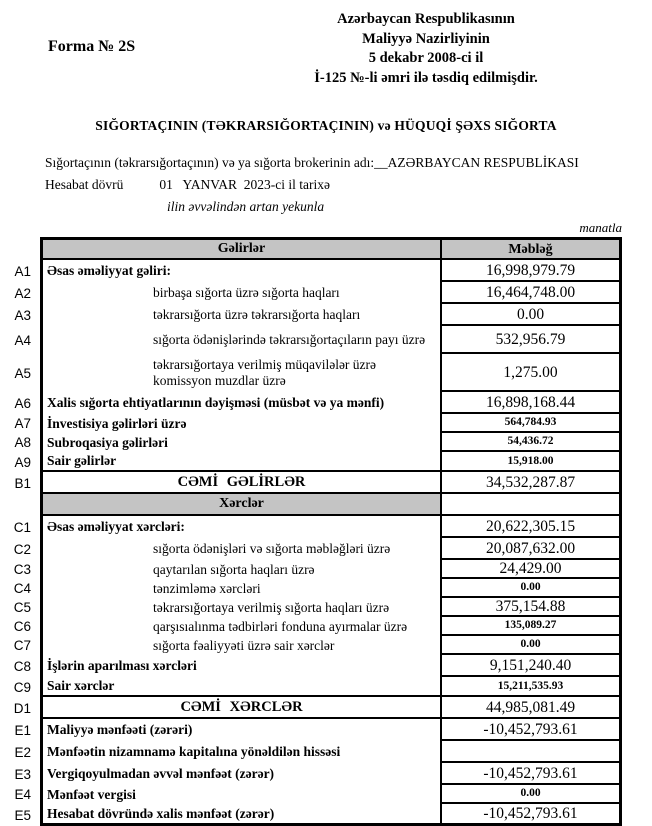 Image resolution: width=652 pixels, height=826 pixels. I want to click on report-period-value: 01 YANVAR 2023-ci il tarixə, so click(244, 184).